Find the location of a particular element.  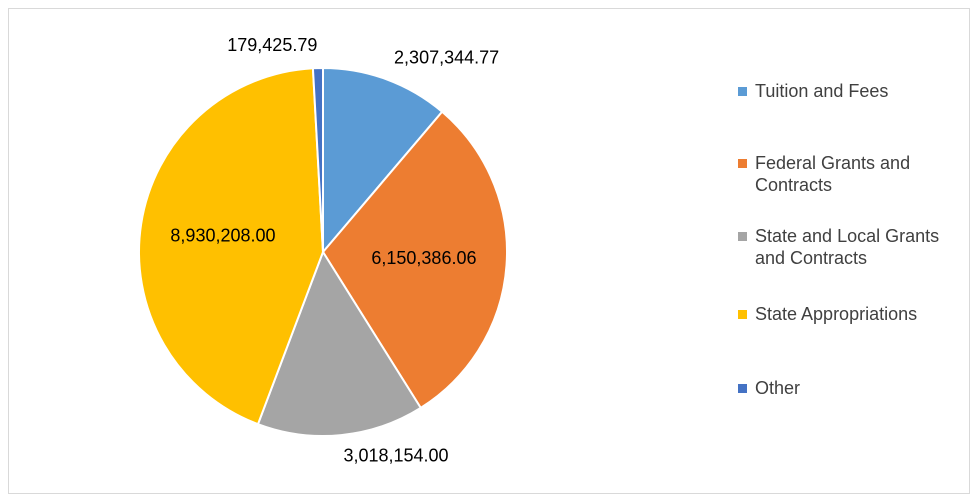

data-label: 3,018,154.00 is located at coordinates (395, 456).